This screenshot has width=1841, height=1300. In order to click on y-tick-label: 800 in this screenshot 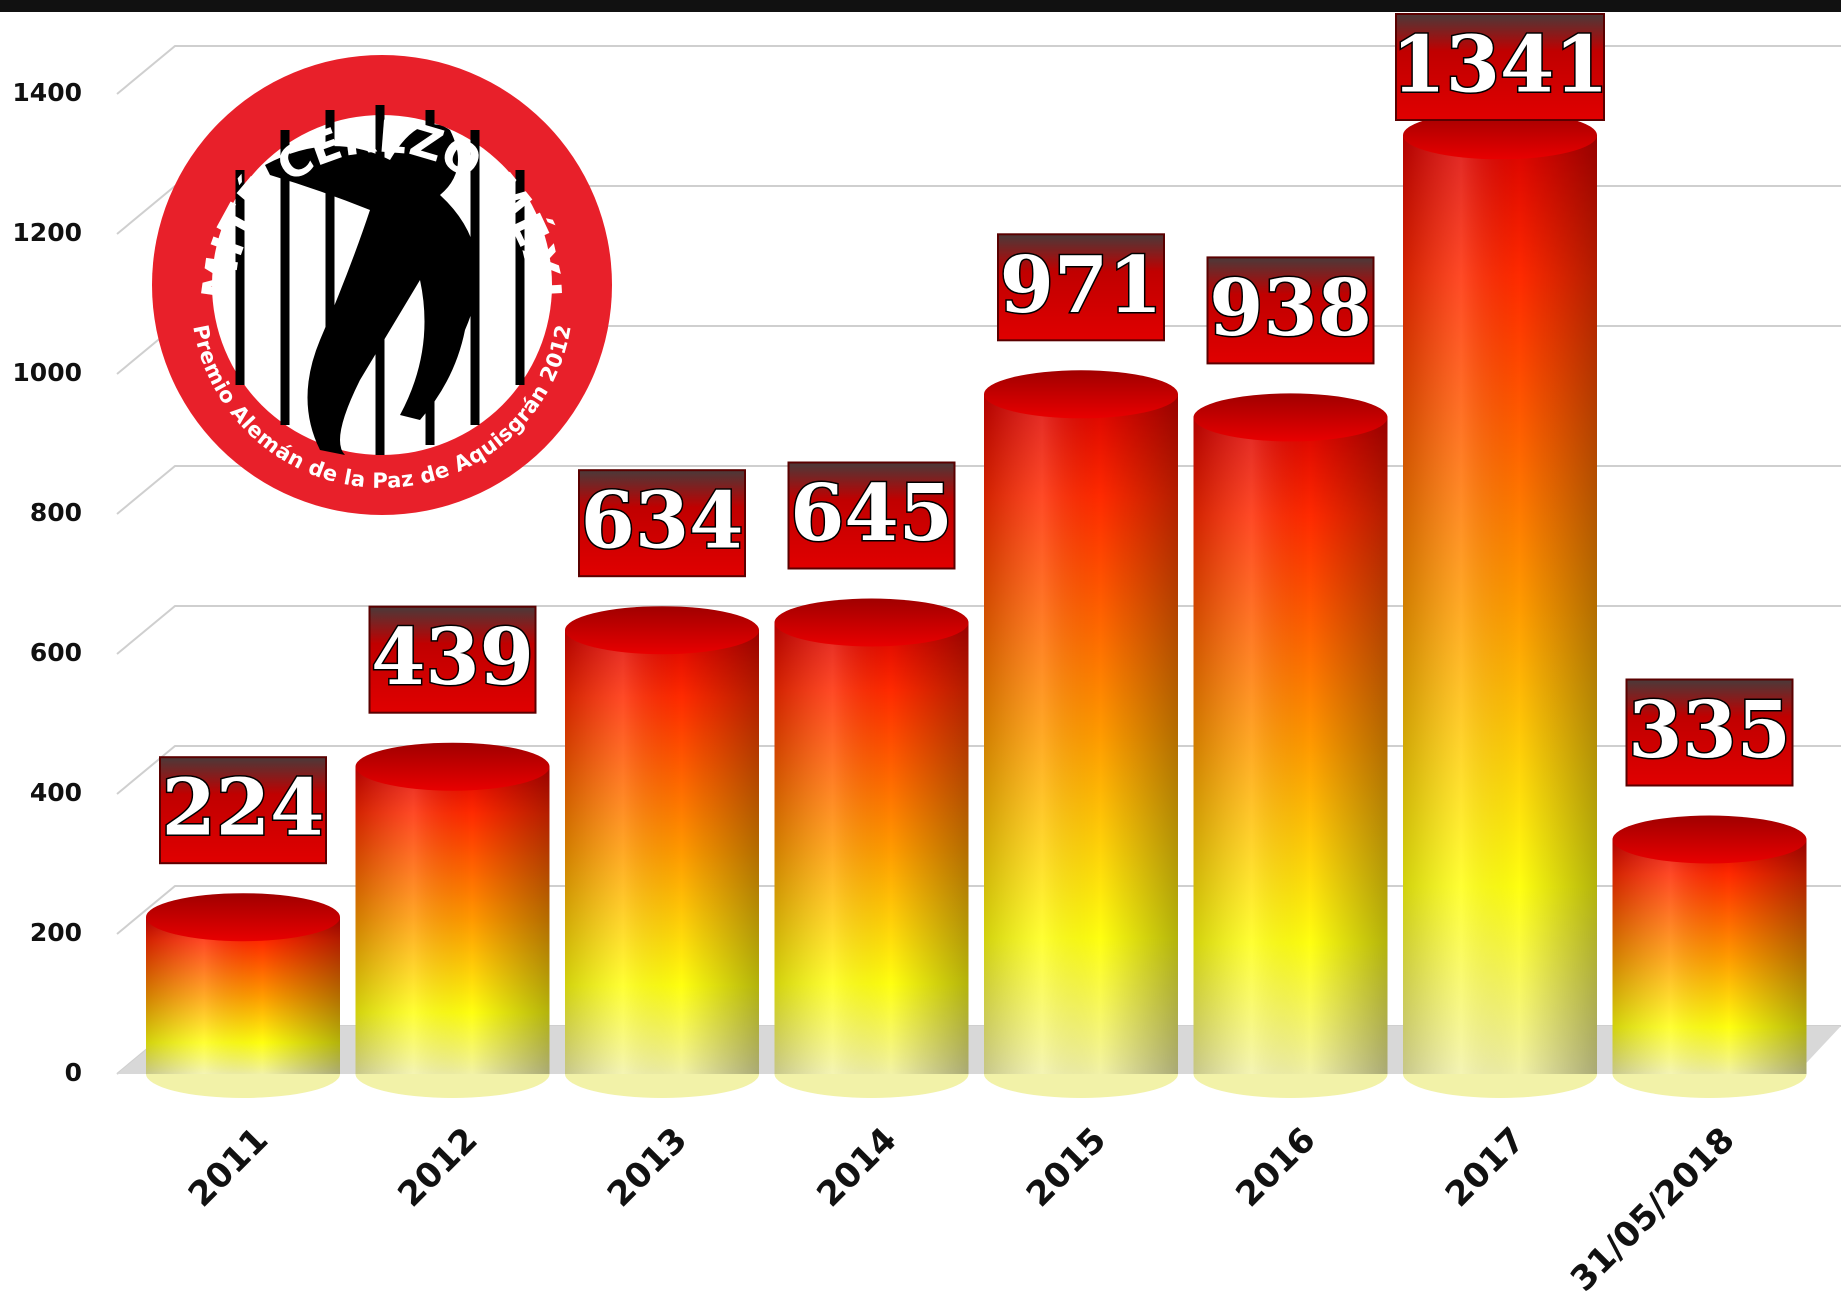, I will do `click(56, 512)`.